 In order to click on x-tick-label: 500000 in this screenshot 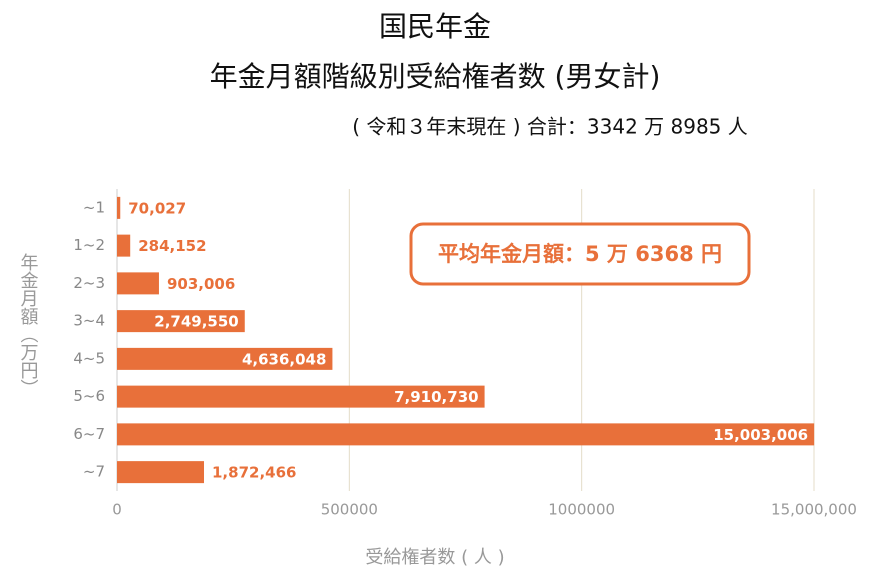, I will do `click(349, 510)`.